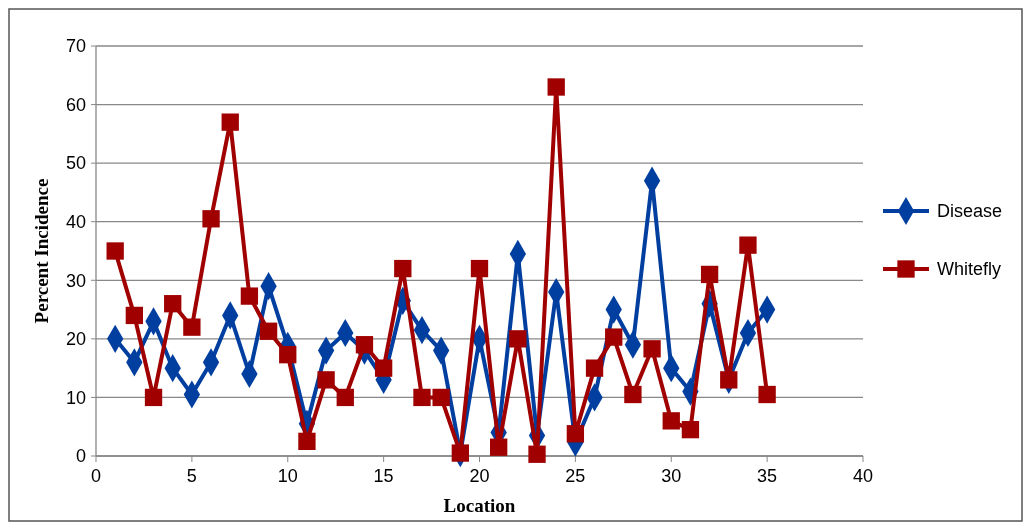  Describe the element at coordinates (96, 476) in the screenshot. I see `x-tick-label: 0` at that location.